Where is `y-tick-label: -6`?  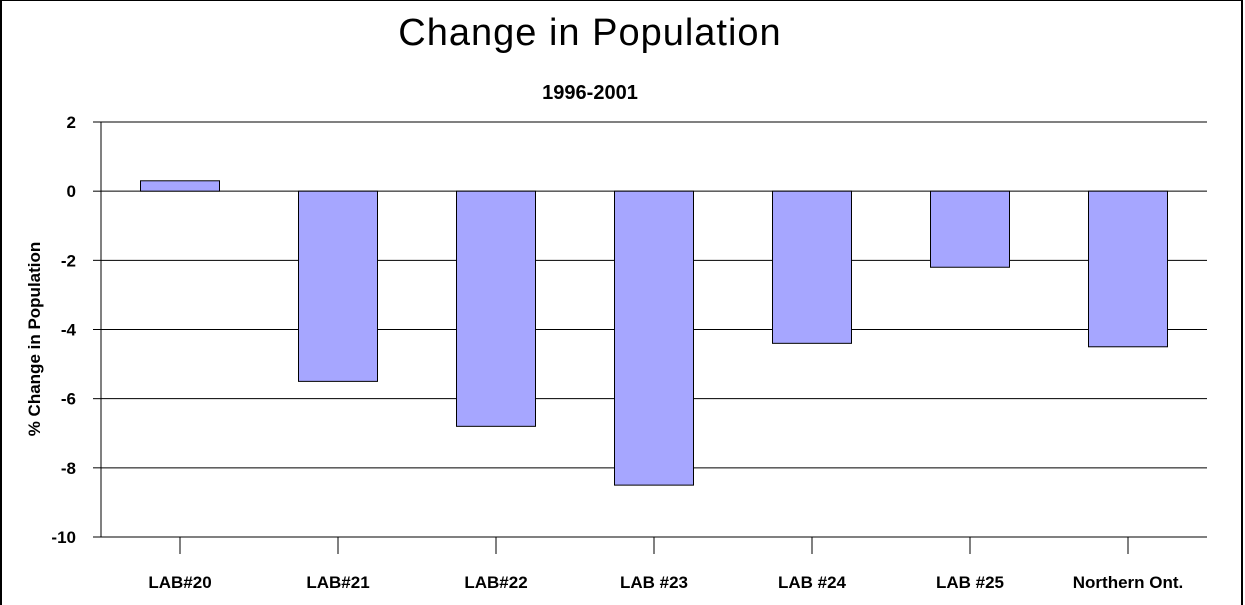 y-tick-label: -6 is located at coordinates (68, 399).